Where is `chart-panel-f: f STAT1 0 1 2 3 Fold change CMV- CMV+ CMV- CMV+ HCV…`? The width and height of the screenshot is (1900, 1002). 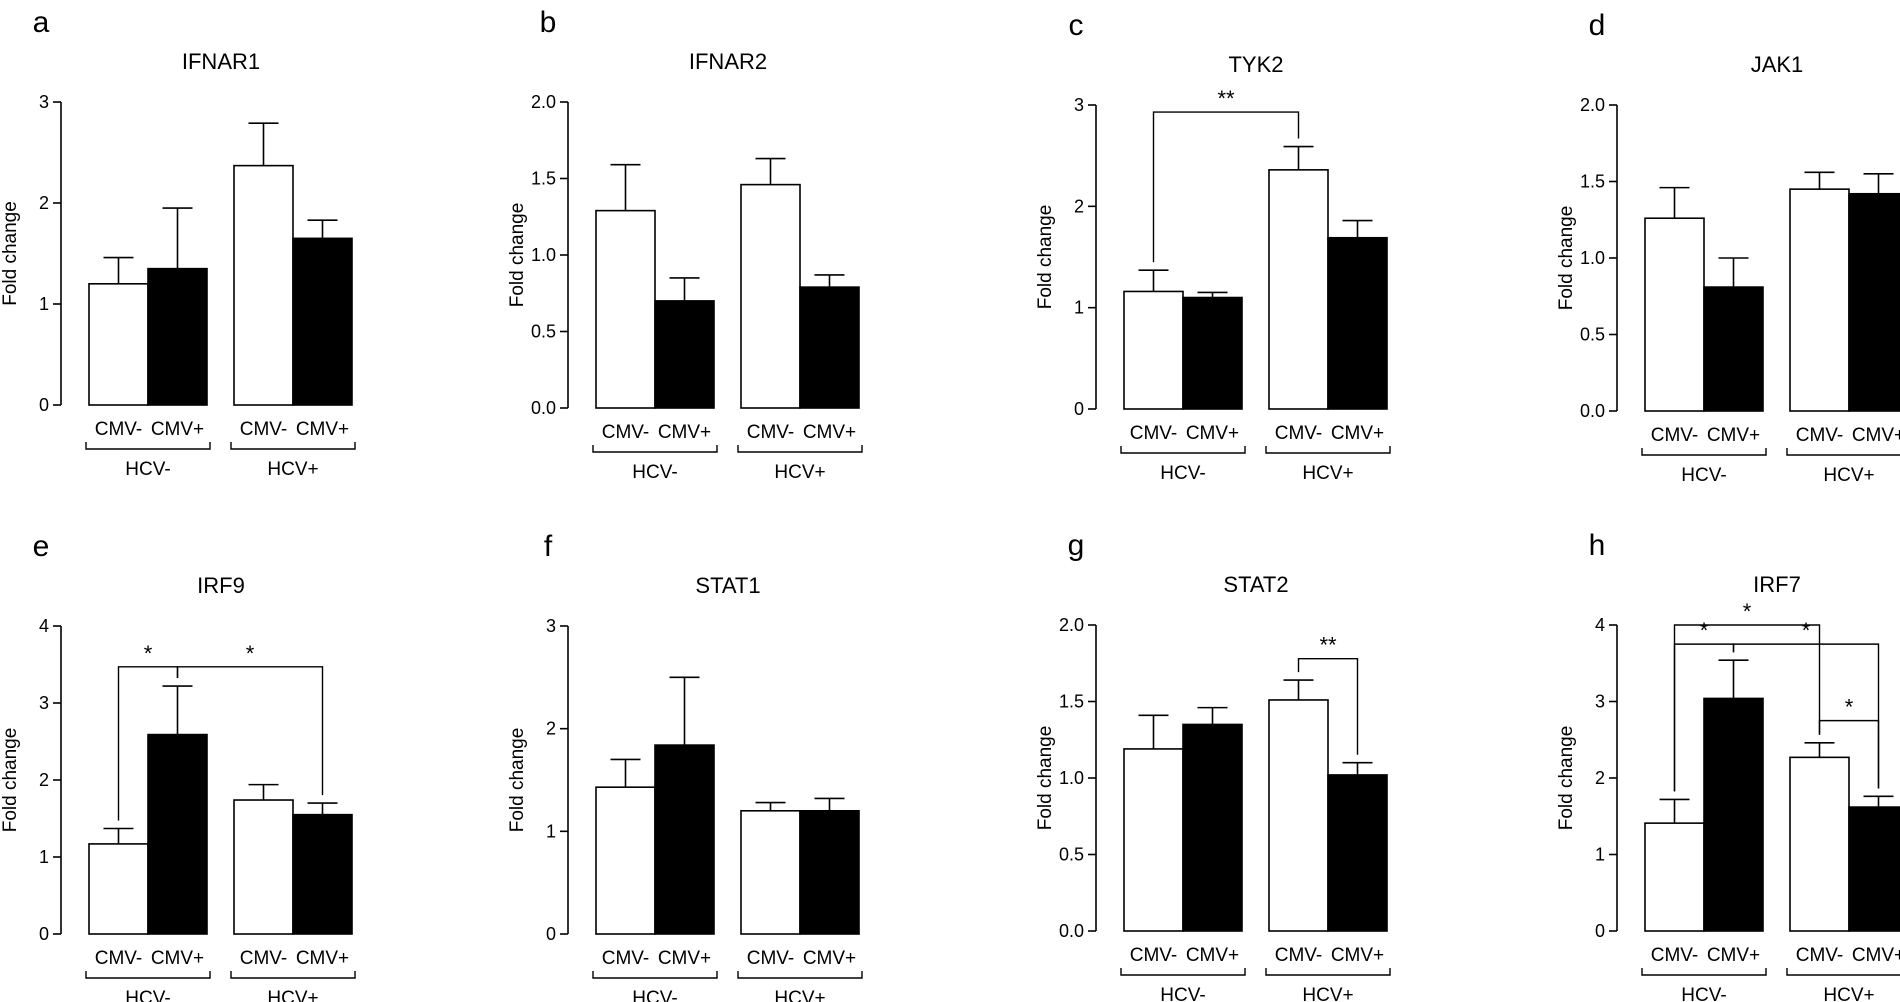
chart-panel-f: f STAT1 0 1 2 3 Fold change CMV- CMV+ CMV- CMV+ HCV… is located at coordinates (685, 766).